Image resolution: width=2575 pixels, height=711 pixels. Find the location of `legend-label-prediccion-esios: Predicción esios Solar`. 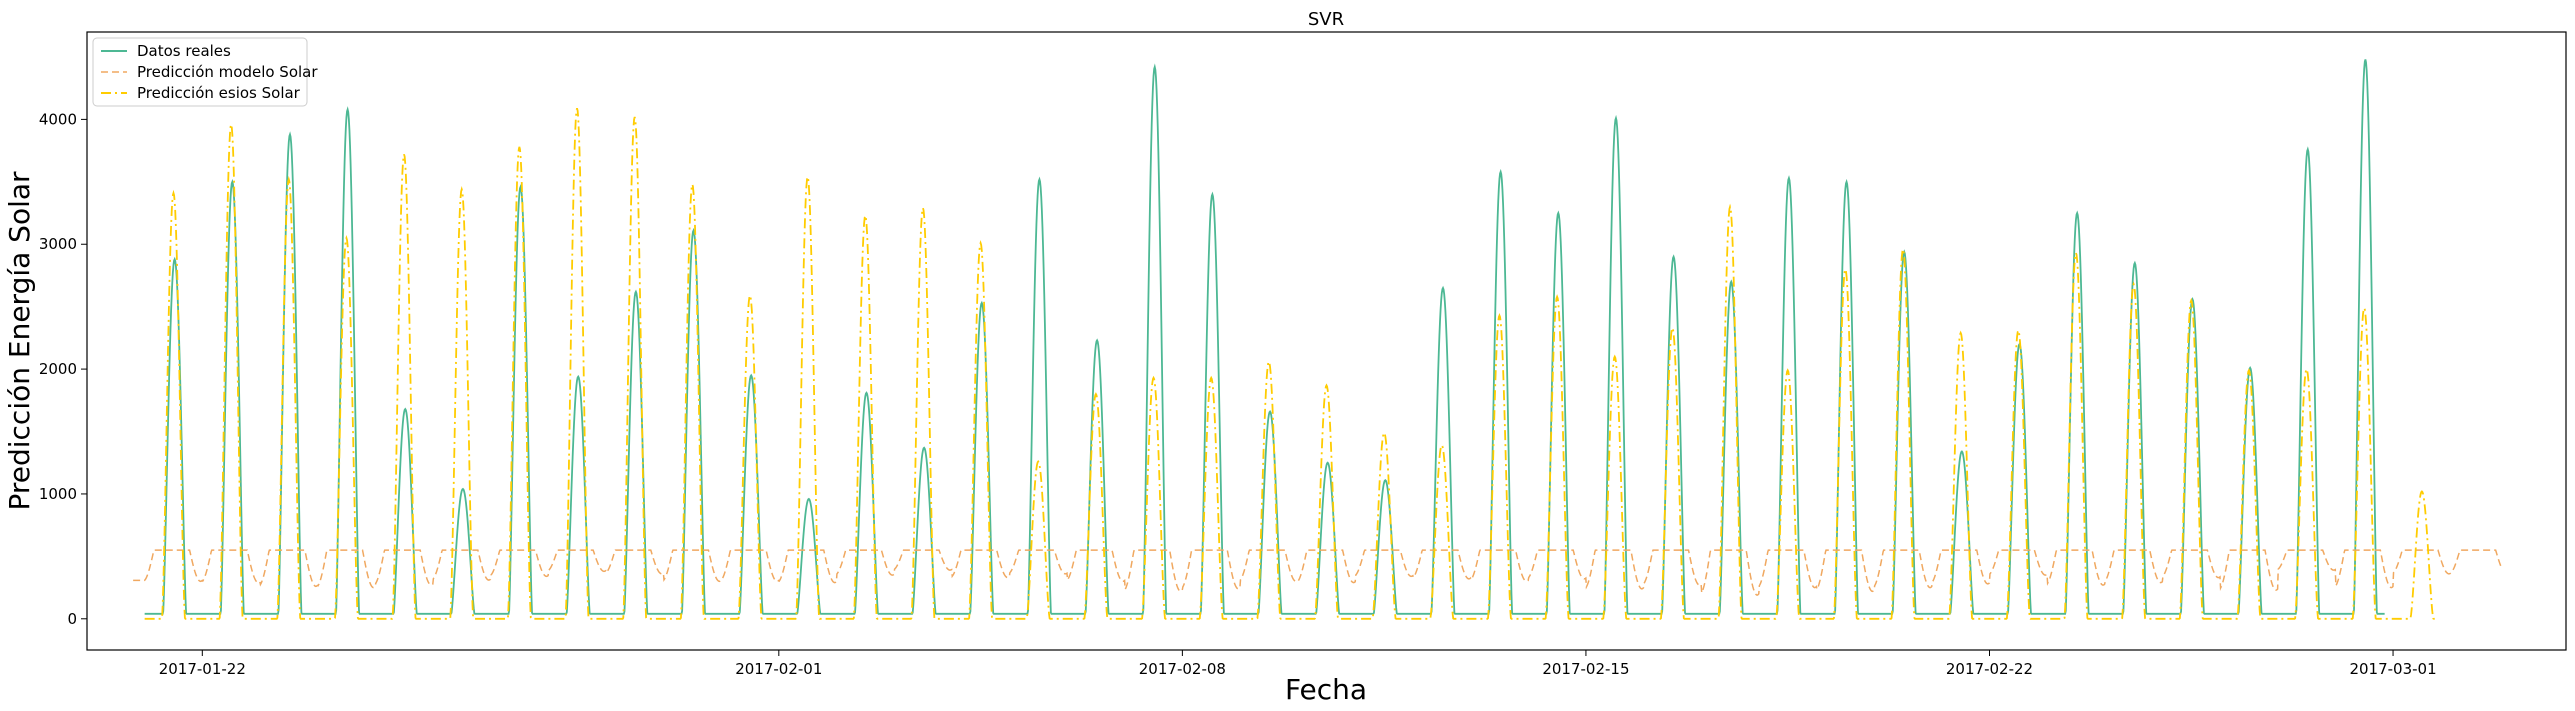

legend-label-prediccion-esios: Predicción esios Solar is located at coordinates (219, 93).